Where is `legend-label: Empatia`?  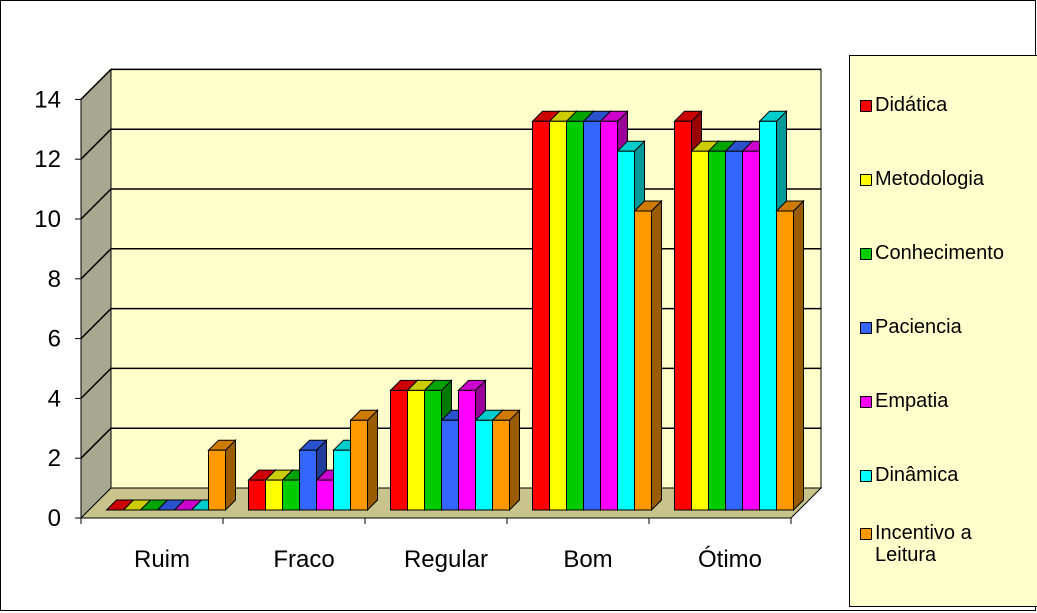 legend-label: Empatia is located at coordinates (912, 401).